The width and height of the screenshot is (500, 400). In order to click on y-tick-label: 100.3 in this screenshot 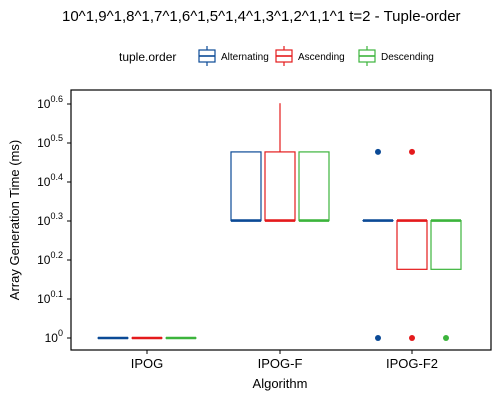, I will do `click(50, 219)`.